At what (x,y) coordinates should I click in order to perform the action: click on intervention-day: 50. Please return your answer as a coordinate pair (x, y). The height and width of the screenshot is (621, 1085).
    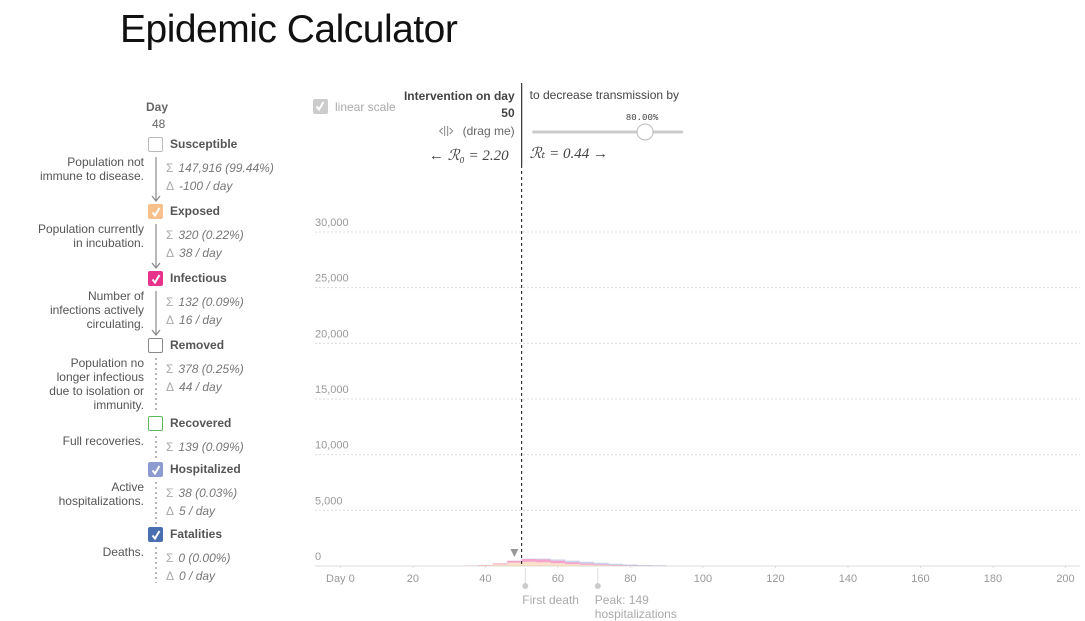
    Looking at the image, I should click on (508, 113).